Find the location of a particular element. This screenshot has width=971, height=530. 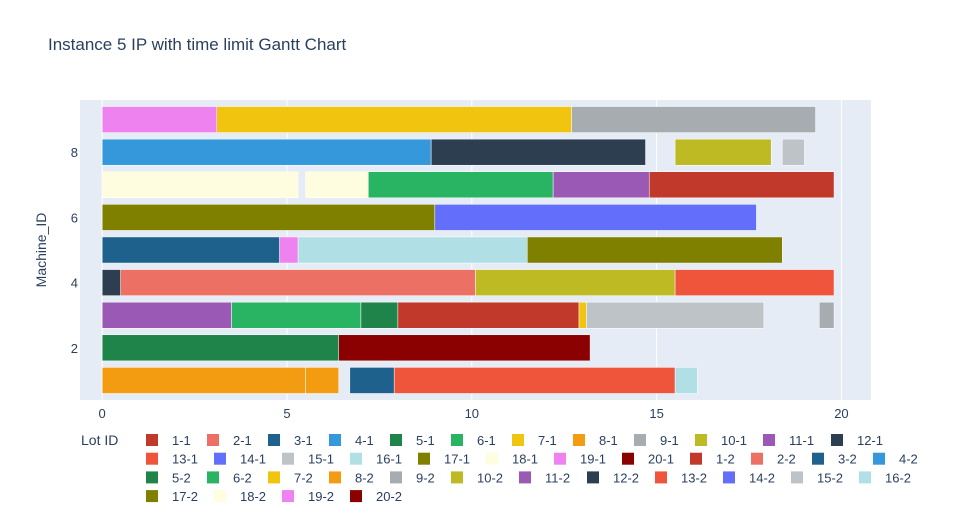

legend-item-18-2: 18-2 is located at coordinates (240, 496).